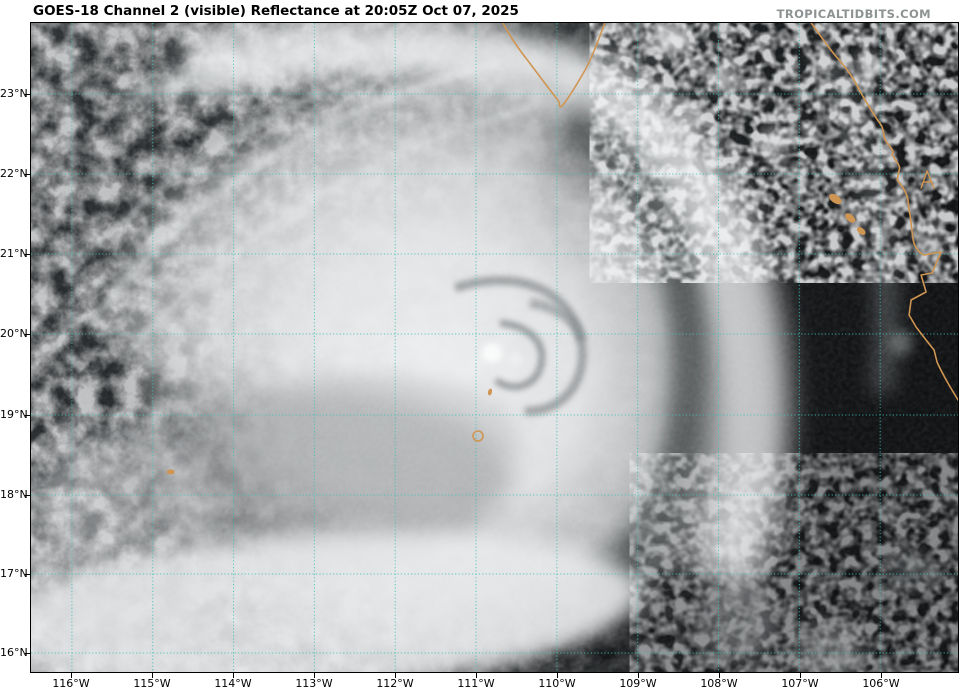 The image size is (959, 693). What do you see at coordinates (490, 392) in the screenshot?
I see `san-benedicto-island` at bounding box center [490, 392].